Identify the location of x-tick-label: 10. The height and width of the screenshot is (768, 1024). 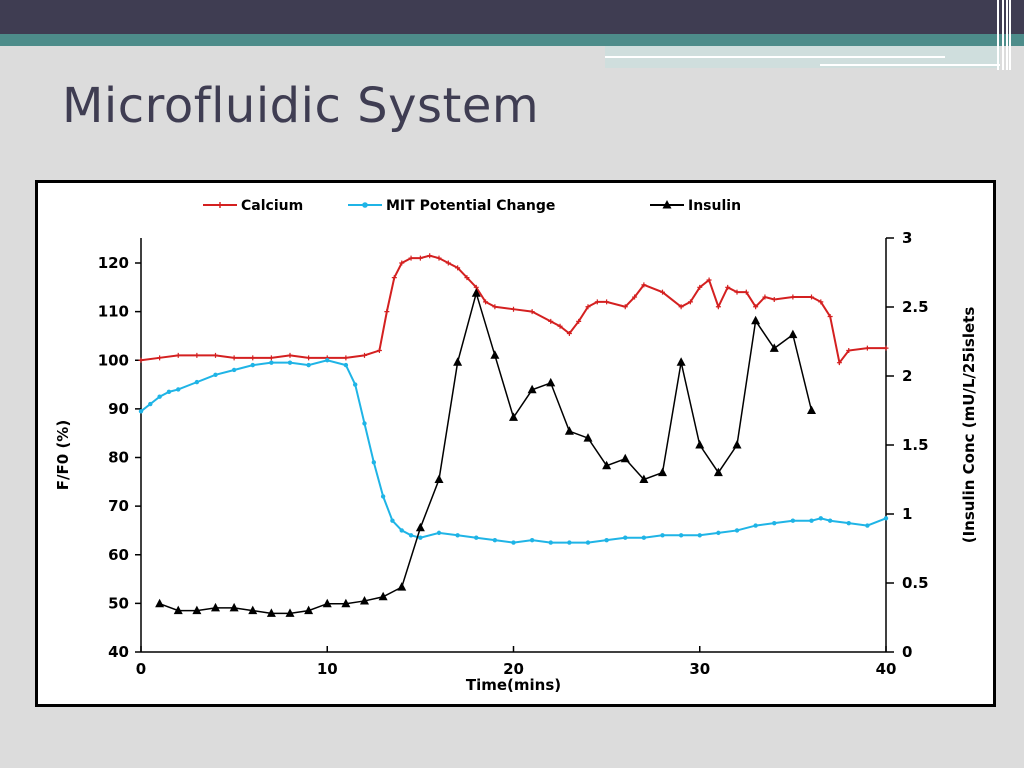
(327, 669).